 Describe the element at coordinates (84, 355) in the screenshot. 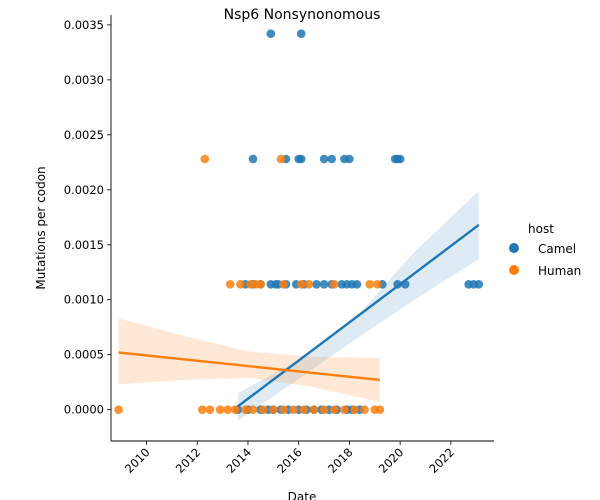

I see `y-tick-label: 0.0005` at that location.